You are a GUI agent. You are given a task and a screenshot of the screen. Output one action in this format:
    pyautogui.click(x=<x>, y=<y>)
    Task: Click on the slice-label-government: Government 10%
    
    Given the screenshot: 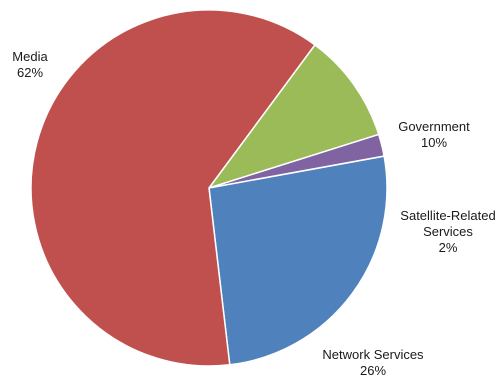 What is the action you would take?
    pyautogui.click(x=434, y=134)
    